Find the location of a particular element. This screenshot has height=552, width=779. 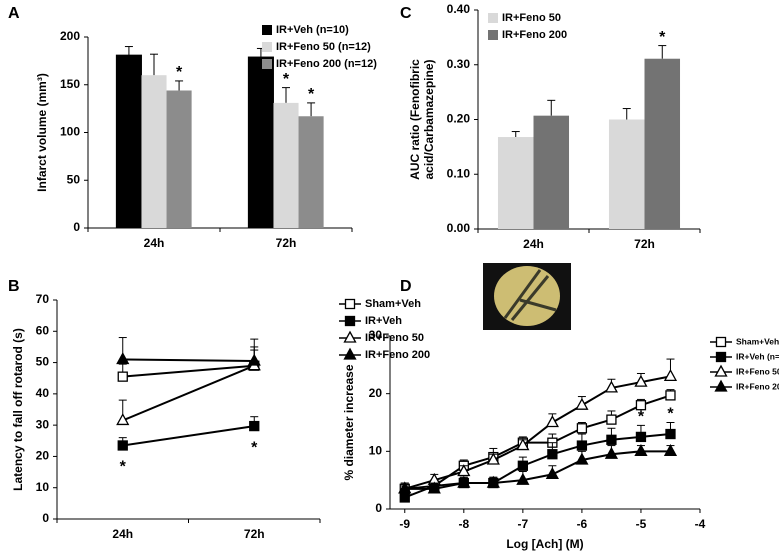

legend-label: IR+Veh (n=10) is located at coordinates (312, 30).